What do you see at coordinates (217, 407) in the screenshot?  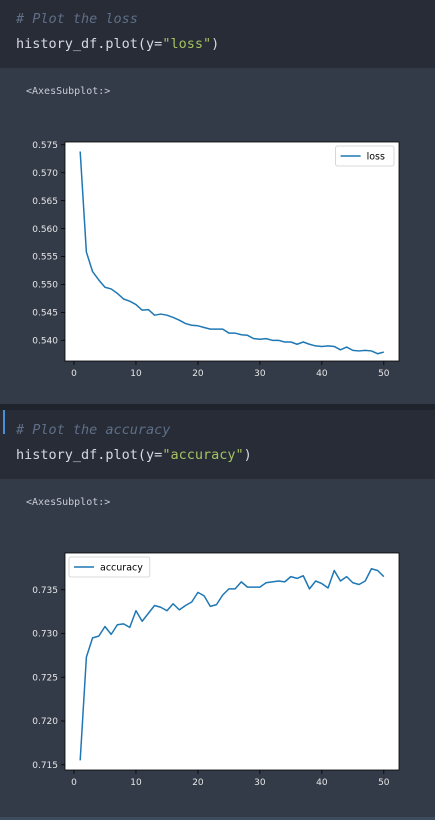 I see `cell-divider` at bounding box center [217, 407].